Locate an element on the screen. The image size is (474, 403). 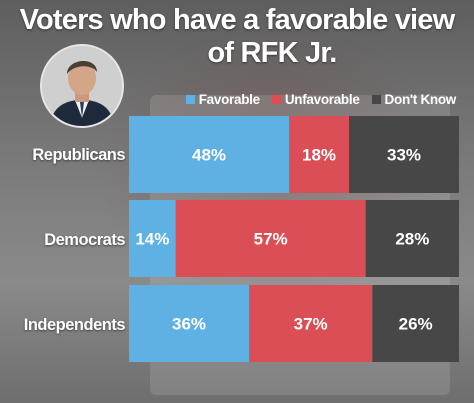
legend-item-unfavorable: Unfavorable is located at coordinates (315, 99).